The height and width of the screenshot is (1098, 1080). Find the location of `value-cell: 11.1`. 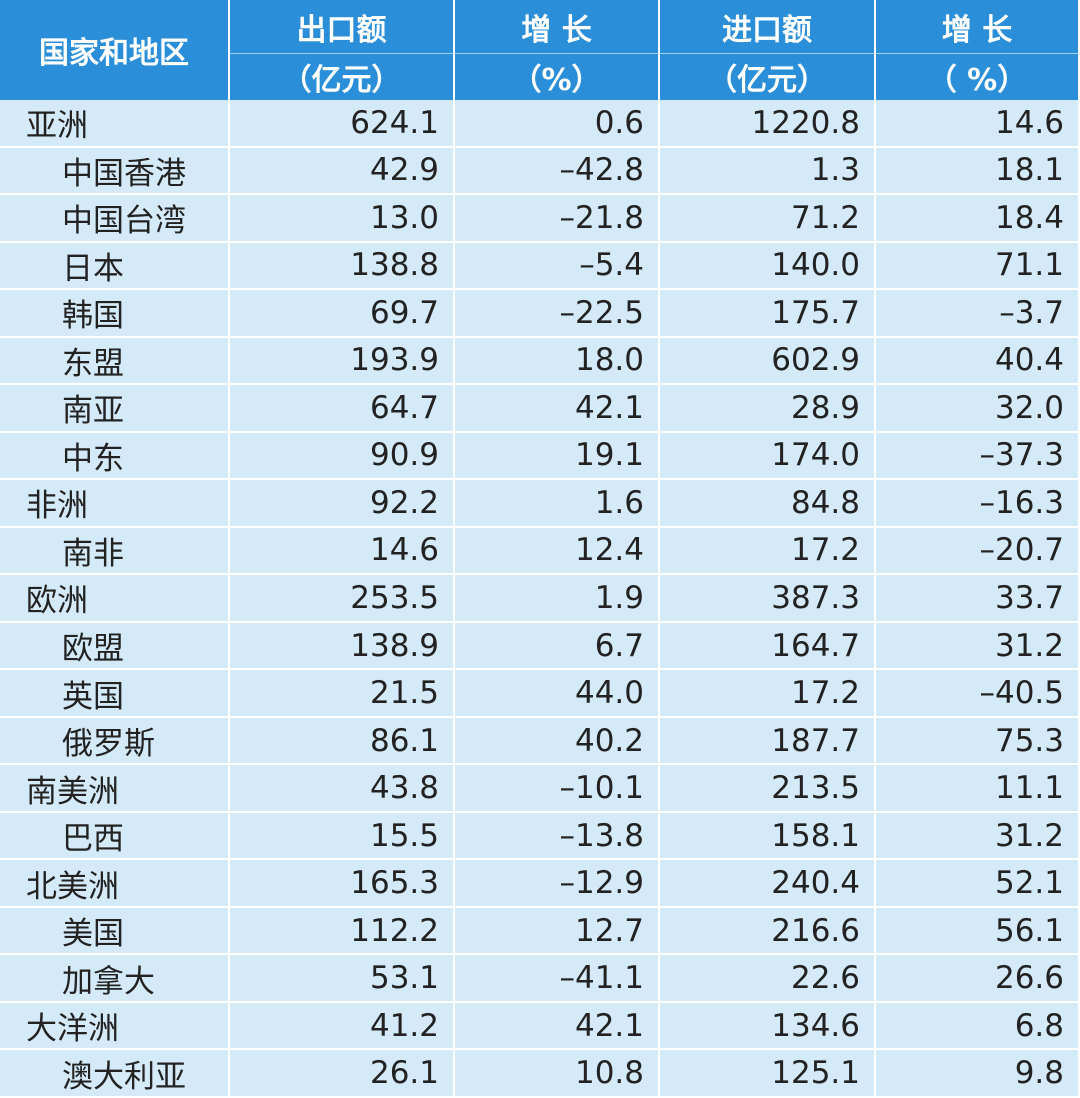

value-cell: 11.1 is located at coordinates (978, 789).